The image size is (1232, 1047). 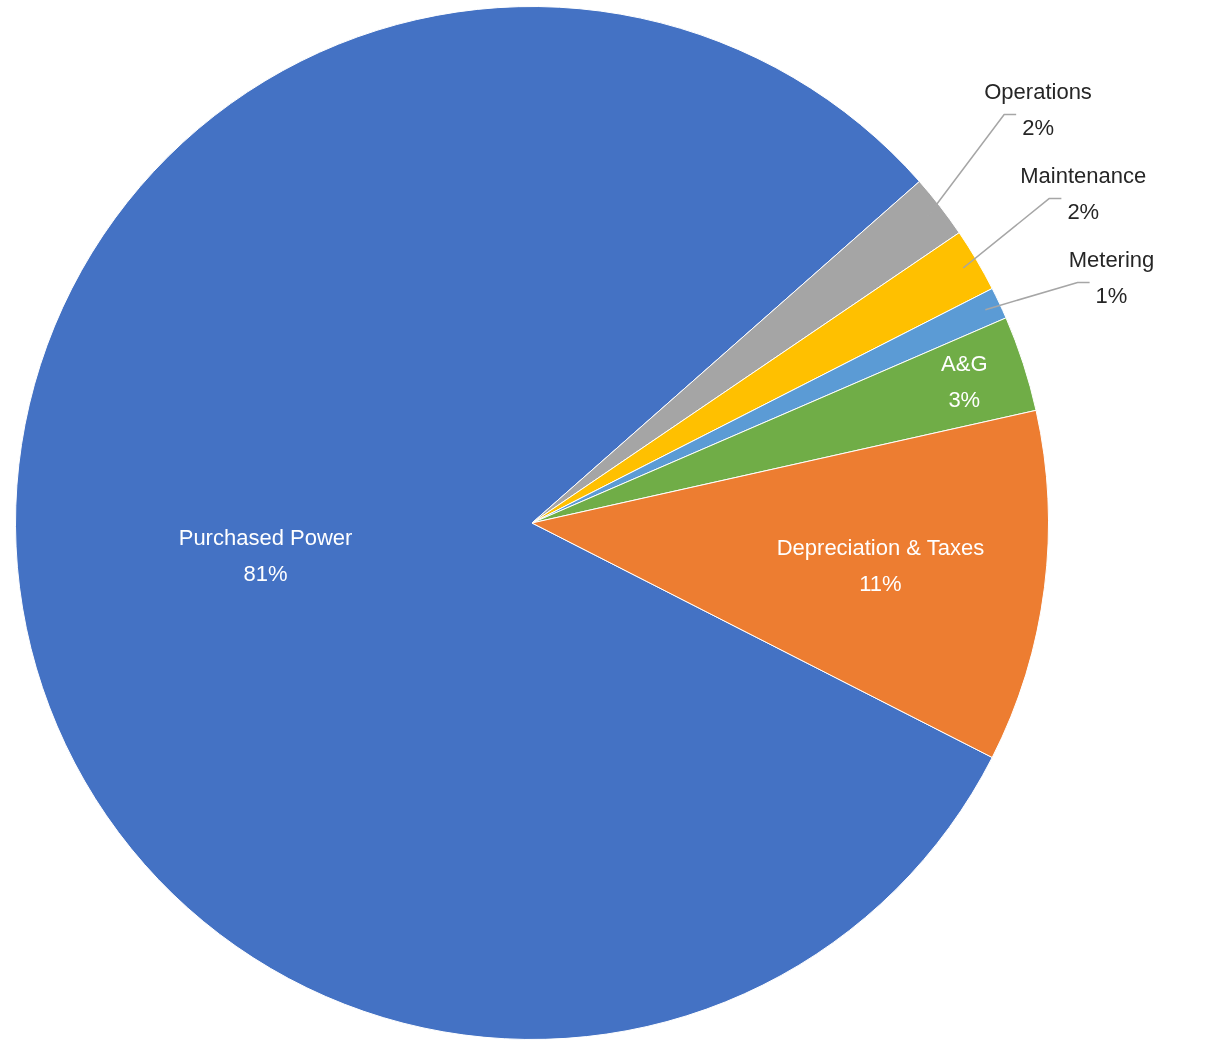 I want to click on slice-label: Maintenance, so click(x=1083, y=175).